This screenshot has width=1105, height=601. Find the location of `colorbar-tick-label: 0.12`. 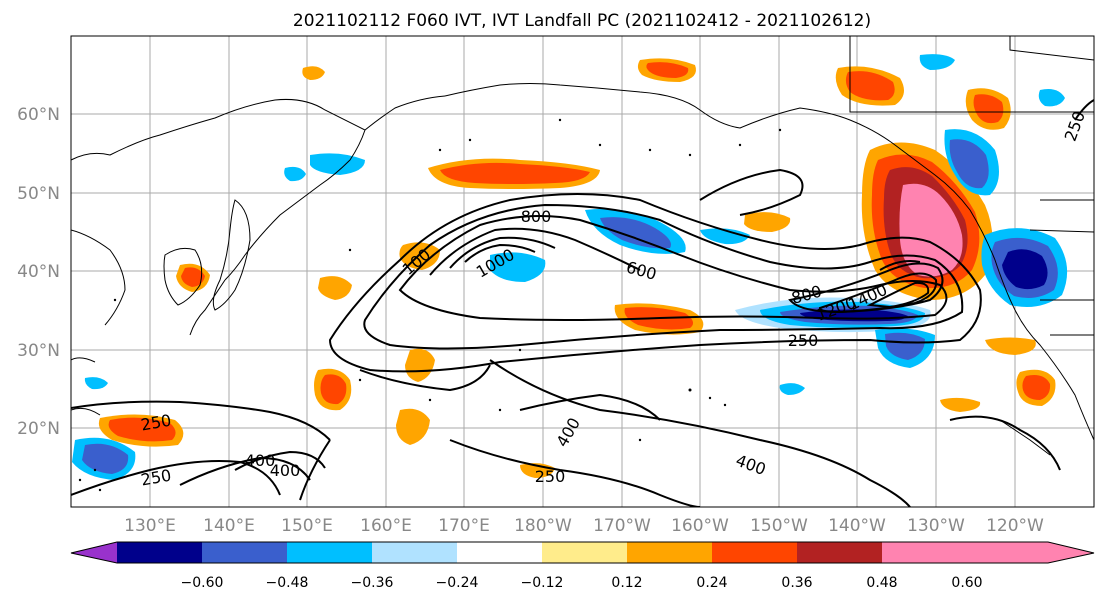

colorbar-tick-label: 0.12 is located at coordinates (626, 583).